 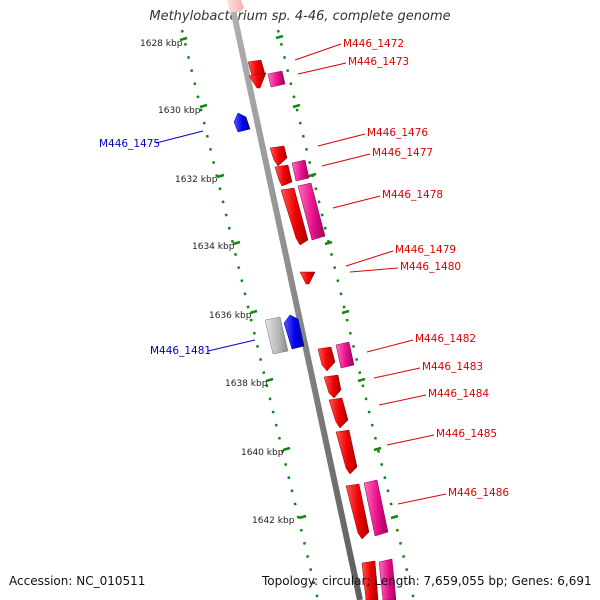 I want to click on gene-M446_1472-arrow, so click(x=257, y=80).